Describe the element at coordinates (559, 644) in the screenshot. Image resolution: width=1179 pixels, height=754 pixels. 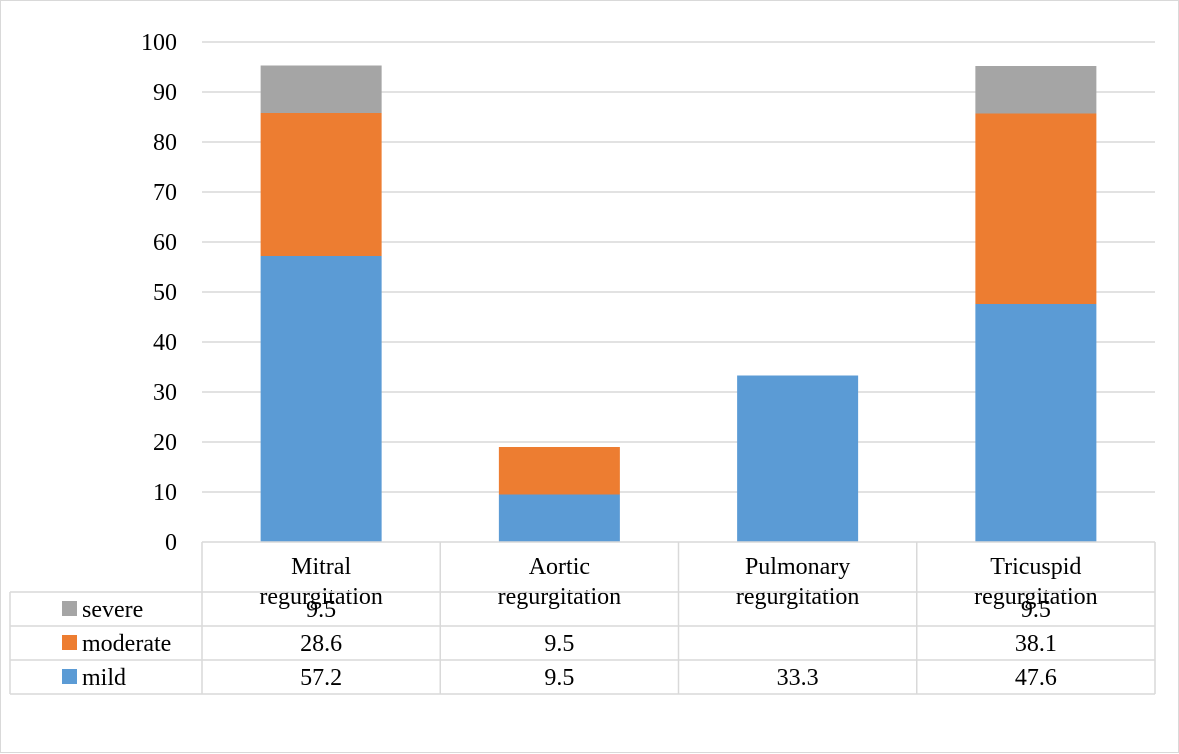
I see `data-label-moderate: 9.5` at that location.